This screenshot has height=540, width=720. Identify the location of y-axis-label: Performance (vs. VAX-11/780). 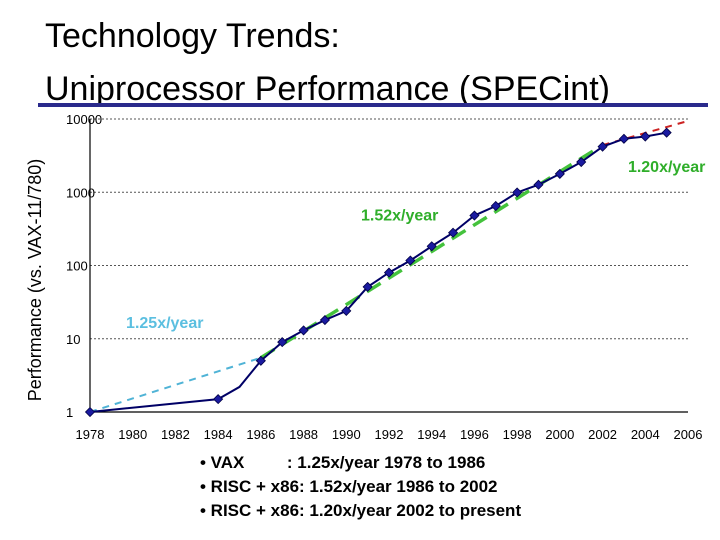
(35, 280).